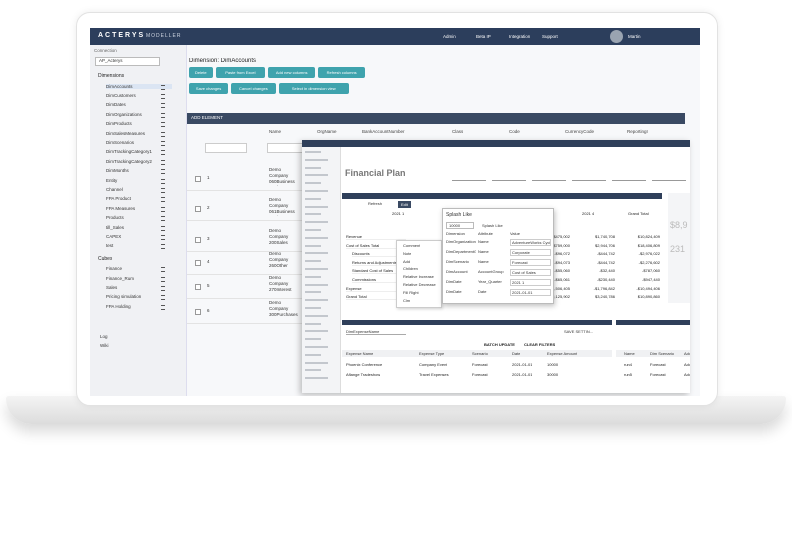  Describe the element at coordinates (460, 225) in the screenshot. I see `splash-input: 10000` at that location.